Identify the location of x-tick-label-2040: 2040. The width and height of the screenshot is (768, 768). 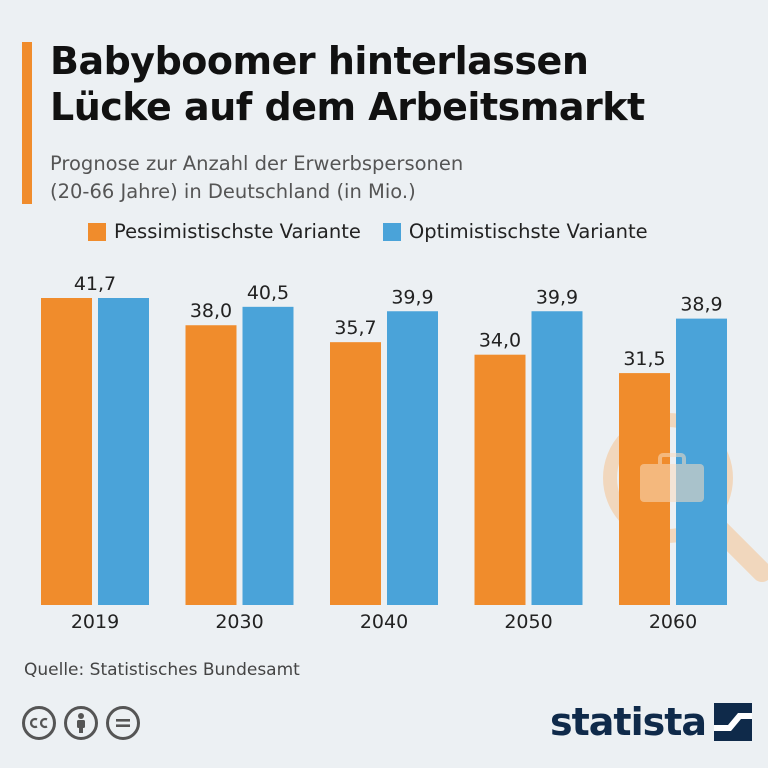
(384, 622).